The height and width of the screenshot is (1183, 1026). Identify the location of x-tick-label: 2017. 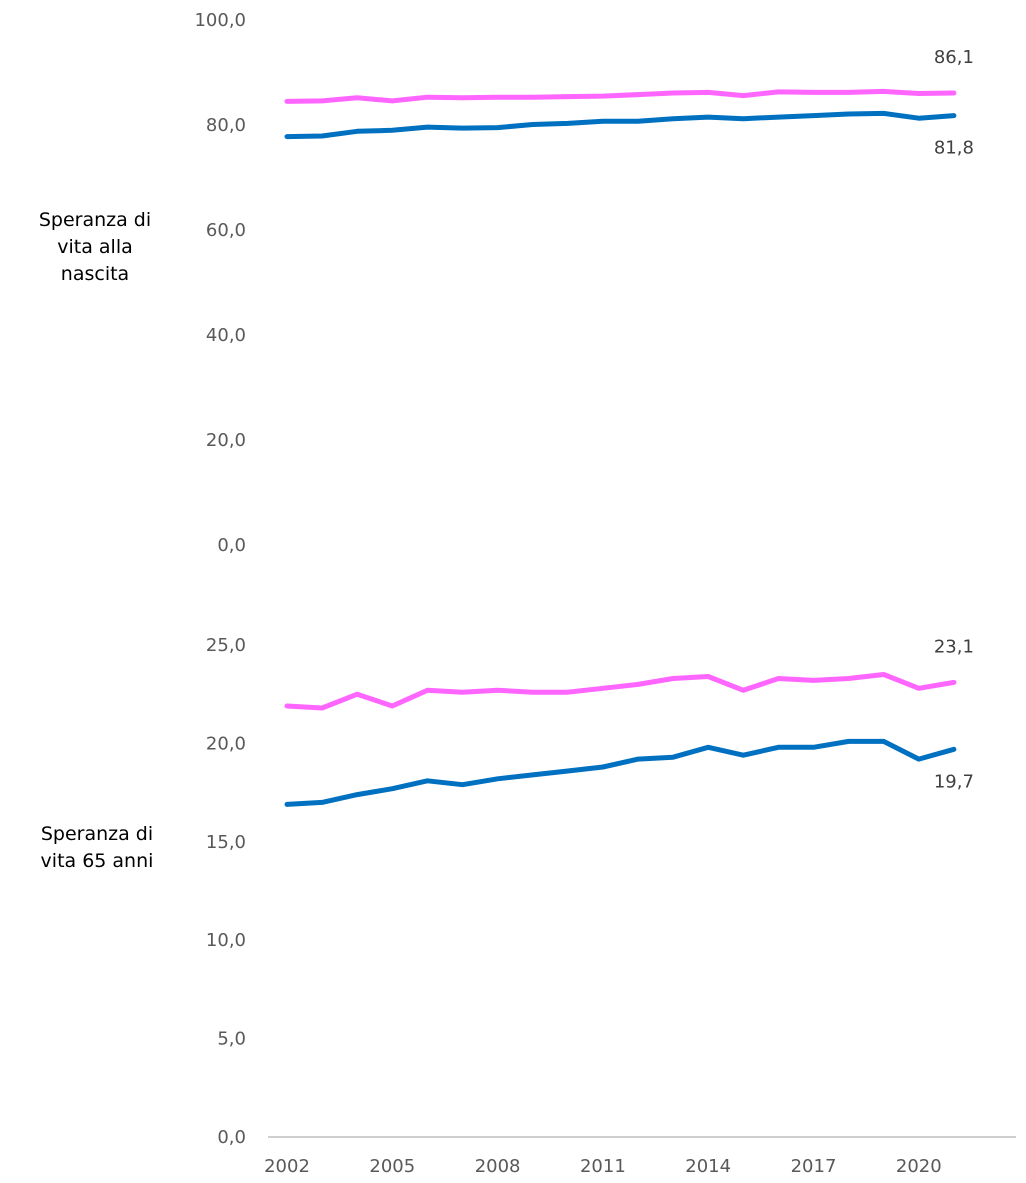
(814, 1166).